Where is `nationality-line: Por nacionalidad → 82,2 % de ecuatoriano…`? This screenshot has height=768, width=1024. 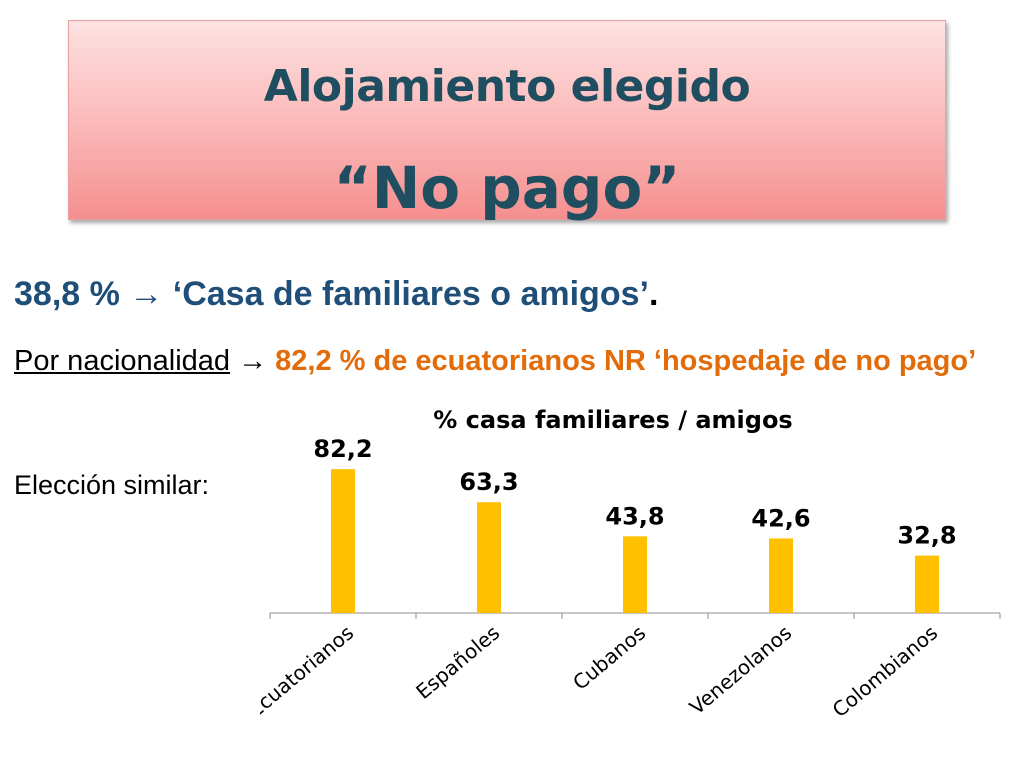
nationality-line: Por nacionalidad → 82,2 % de ecuatoriano… is located at coordinates (495, 361).